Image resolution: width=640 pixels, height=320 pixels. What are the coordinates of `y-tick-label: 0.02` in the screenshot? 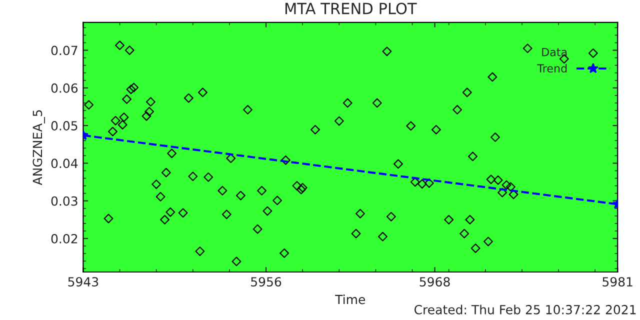 It's located at (64, 239).